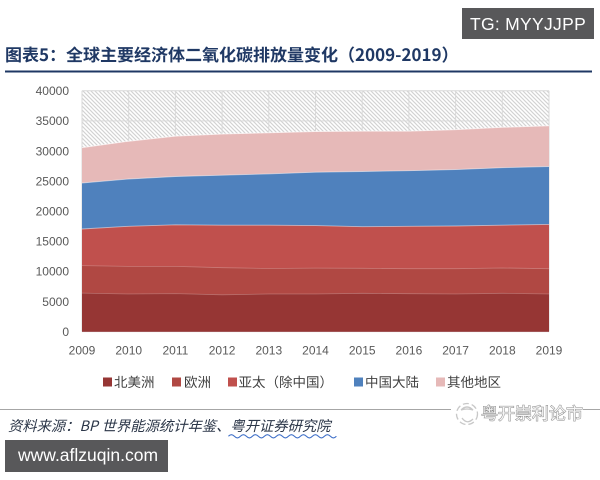 This screenshot has height=480, width=600. What do you see at coordinates (128, 351) in the screenshot?
I see `svg-text: 2010` at bounding box center [128, 351].